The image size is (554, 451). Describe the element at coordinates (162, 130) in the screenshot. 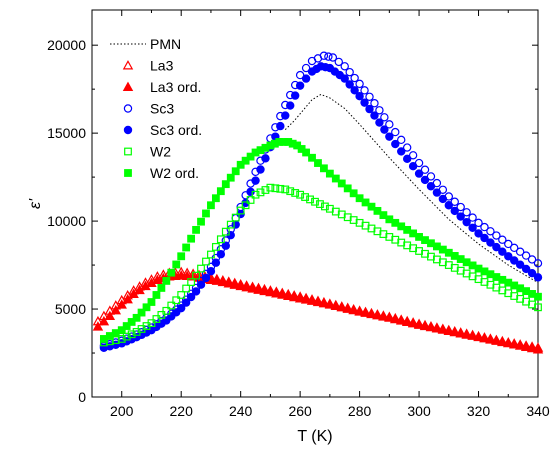

I see `legend-entry: Sc3 ord.` at that location.